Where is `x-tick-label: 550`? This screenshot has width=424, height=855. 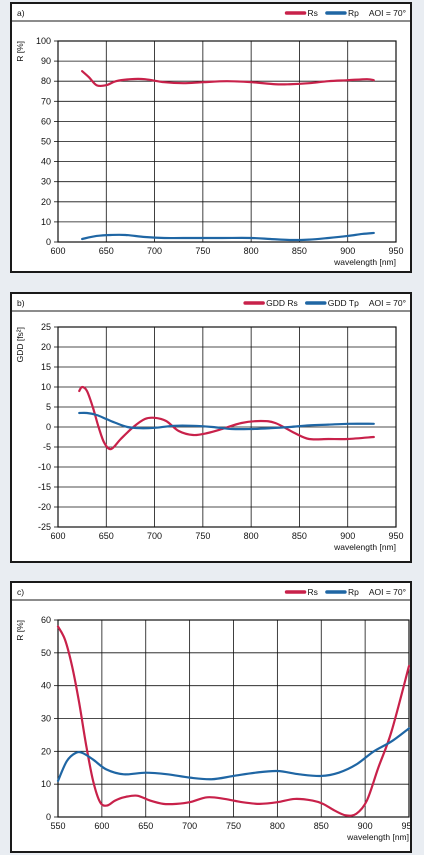 x-tick-label: 550 is located at coordinates (57, 826).